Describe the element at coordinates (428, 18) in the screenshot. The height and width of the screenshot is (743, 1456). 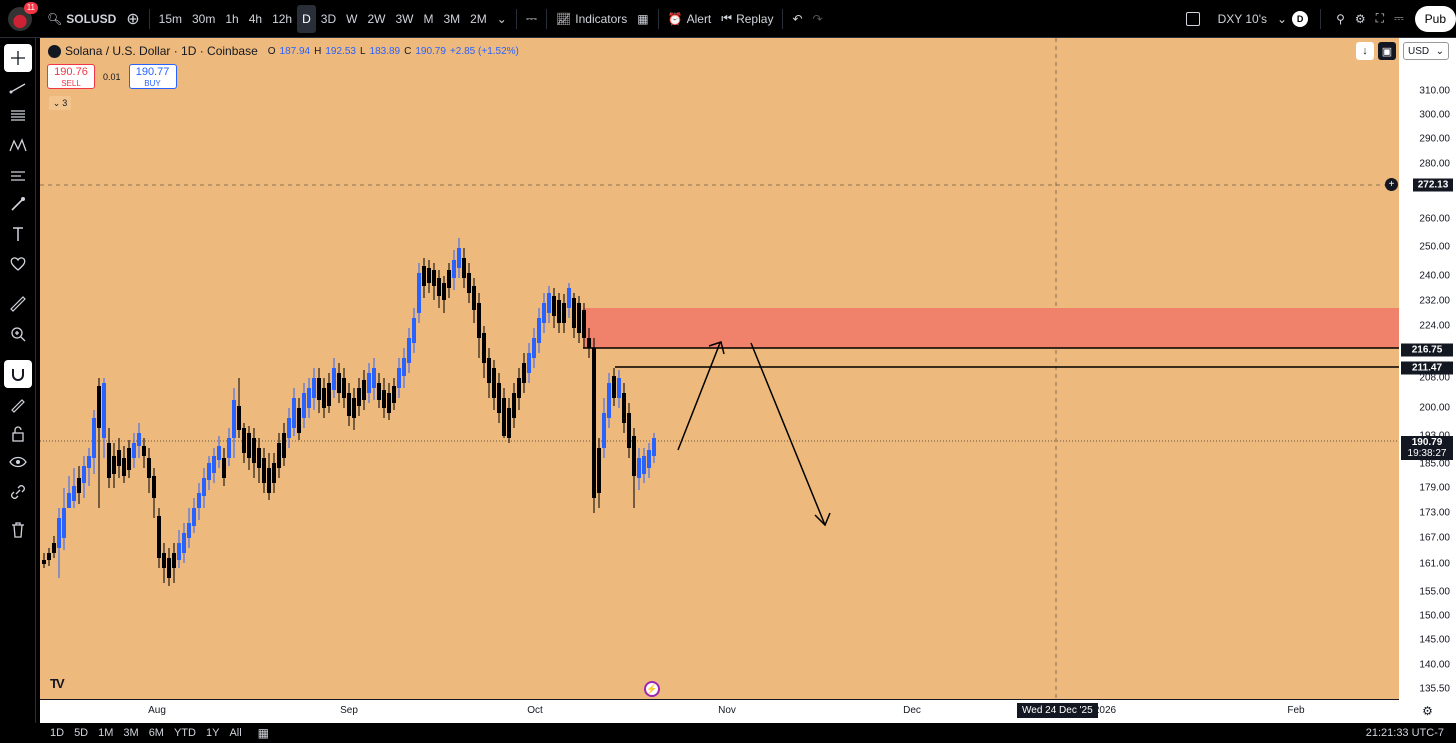
I see `interval-m: M` at that location.